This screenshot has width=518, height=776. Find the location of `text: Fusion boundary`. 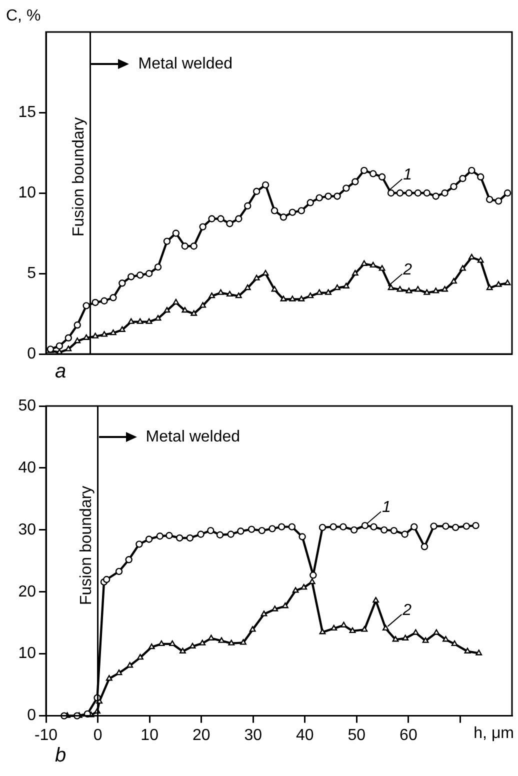

text: Fusion boundary is located at coordinates (79, 176).